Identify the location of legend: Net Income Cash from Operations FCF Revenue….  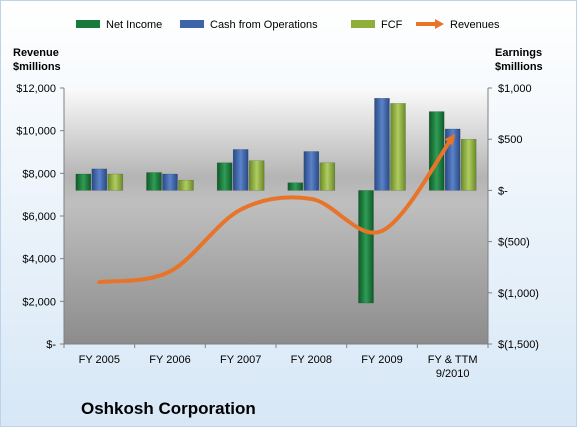
(288, 25).